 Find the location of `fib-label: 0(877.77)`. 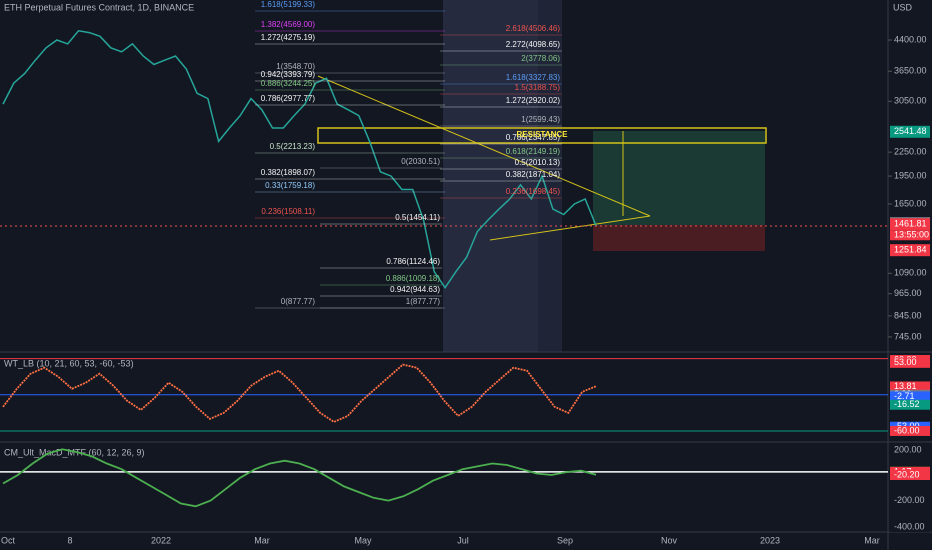

fib-label: 0(877.77) is located at coordinates (298, 301).